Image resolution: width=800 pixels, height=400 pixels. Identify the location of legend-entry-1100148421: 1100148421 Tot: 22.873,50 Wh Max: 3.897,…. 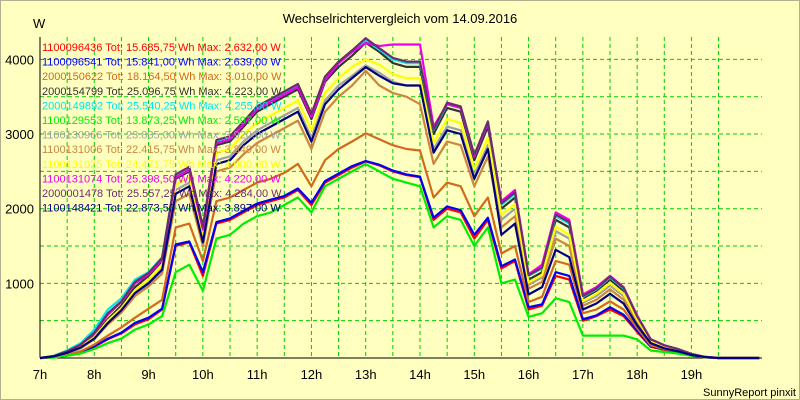
(161, 209).